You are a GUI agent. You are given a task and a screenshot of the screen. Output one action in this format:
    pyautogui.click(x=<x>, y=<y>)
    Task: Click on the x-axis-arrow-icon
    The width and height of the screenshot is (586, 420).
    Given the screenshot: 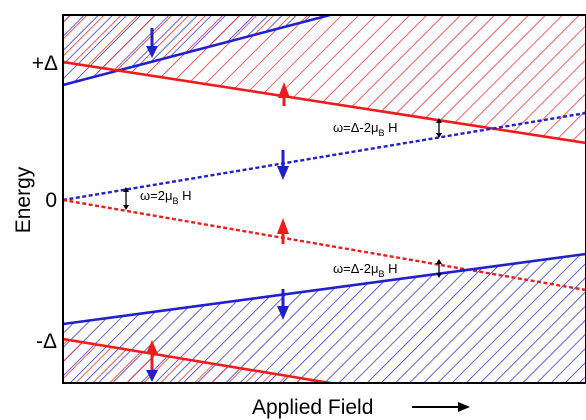 What is the action you would take?
    pyautogui.click(x=441, y=407)
    